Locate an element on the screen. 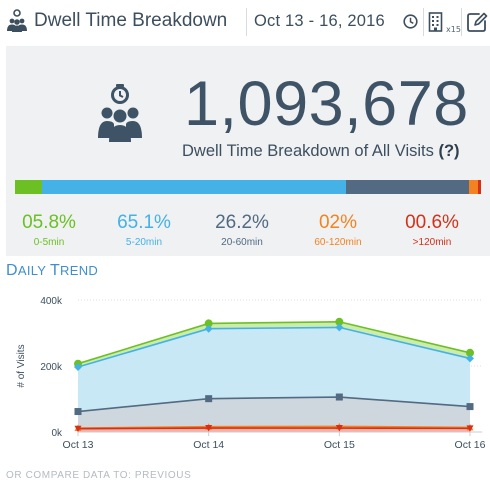 Image resolution: width=490 pixels, height=481 pixels. summary-subtitle: Dwell Time Breakdown of All Visits (?) is located at coordinates (321, 151).